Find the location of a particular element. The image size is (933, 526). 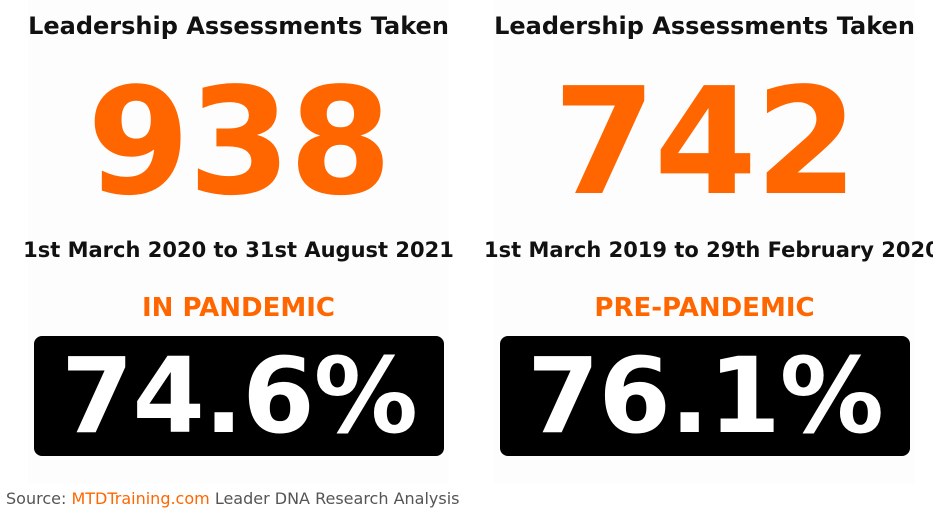

period-status: IN PANDEMIC is located at coordinates (238, 308).